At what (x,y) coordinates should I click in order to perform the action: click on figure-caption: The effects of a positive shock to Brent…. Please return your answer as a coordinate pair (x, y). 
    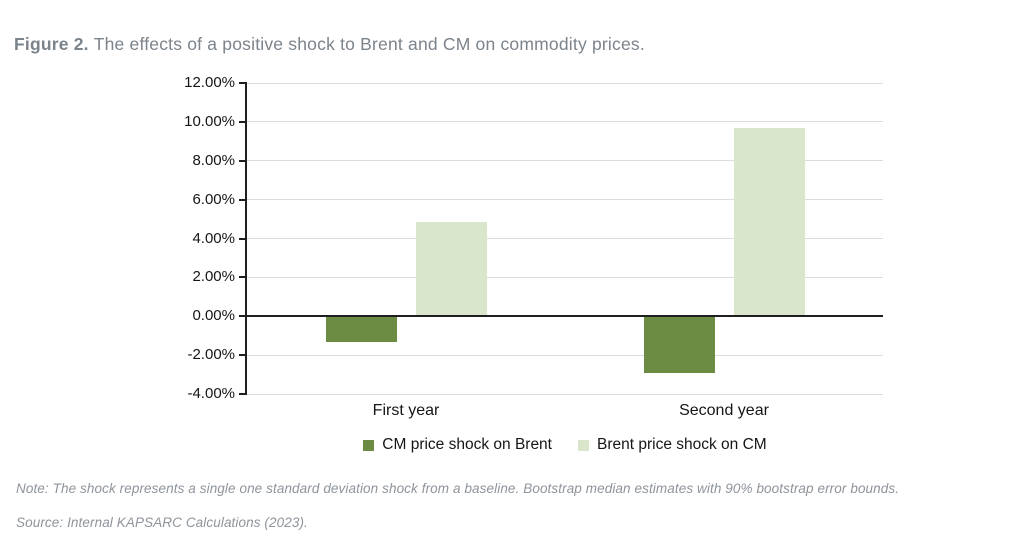
    Looking at the image, I should click on (369, 44).